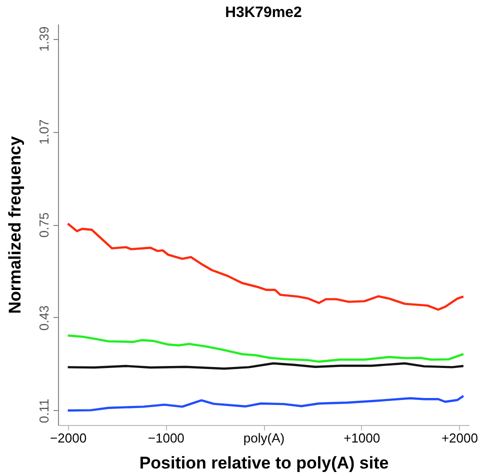 The height and width of the screenshot is (476, 481). What do you see at coordinates (166, 438) in the screenshot?
I see `x-tick-label: −1000` at bounding box center [166, 438].